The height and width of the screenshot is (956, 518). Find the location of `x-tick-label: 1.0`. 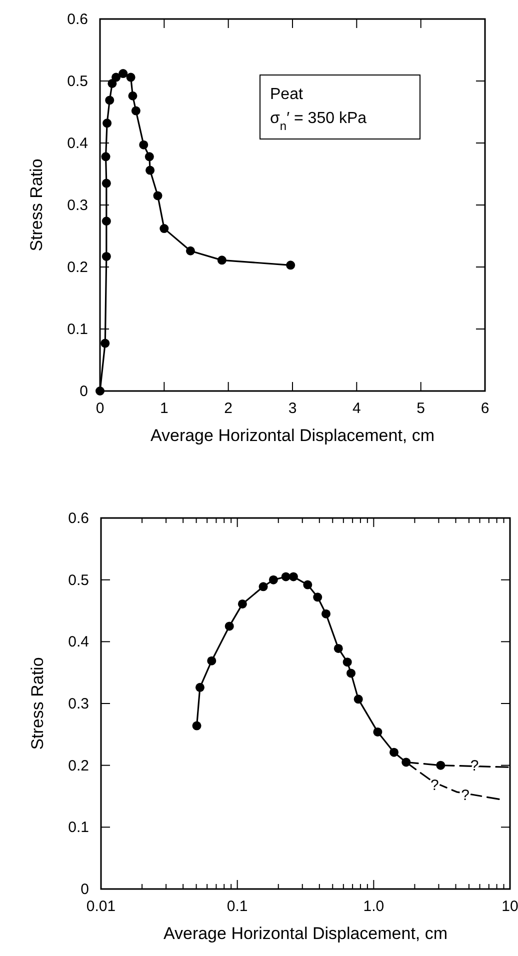

x-tick-label: 1.0 is located at coordinates (373, 906).